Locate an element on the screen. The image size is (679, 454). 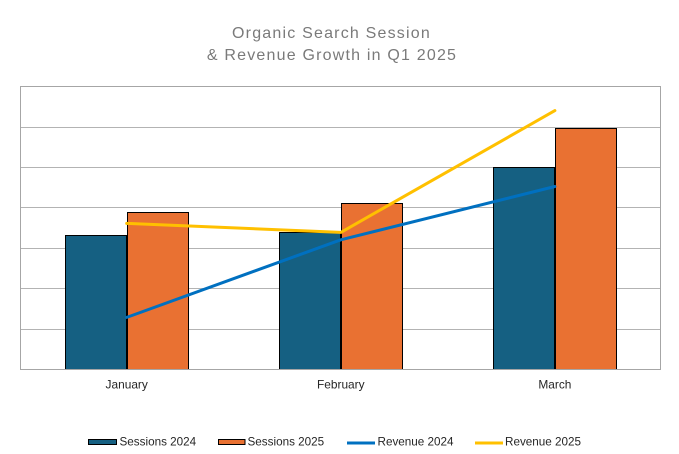
svg-text: January is located at coordinates (127, 385).